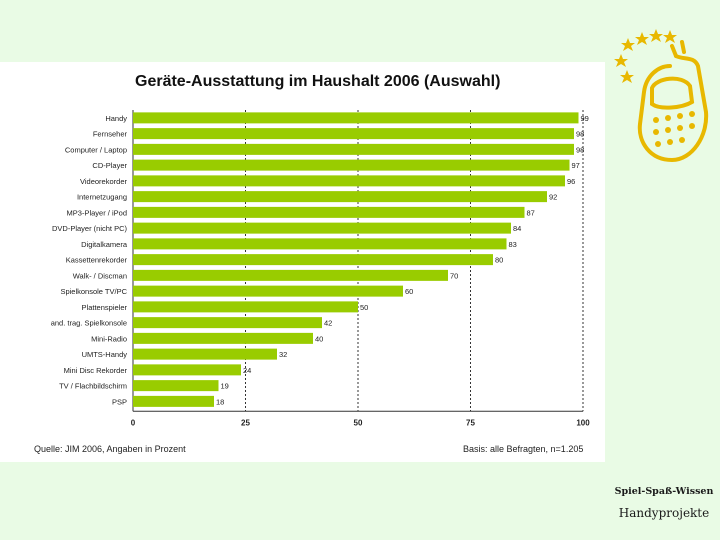 Image resolution: width=720 pixels, height=540 pixels. What do you see at coordinates (103, 181) in the screenshot?
I see `category-label: Videorekorder` at bounding box center [103, 181].